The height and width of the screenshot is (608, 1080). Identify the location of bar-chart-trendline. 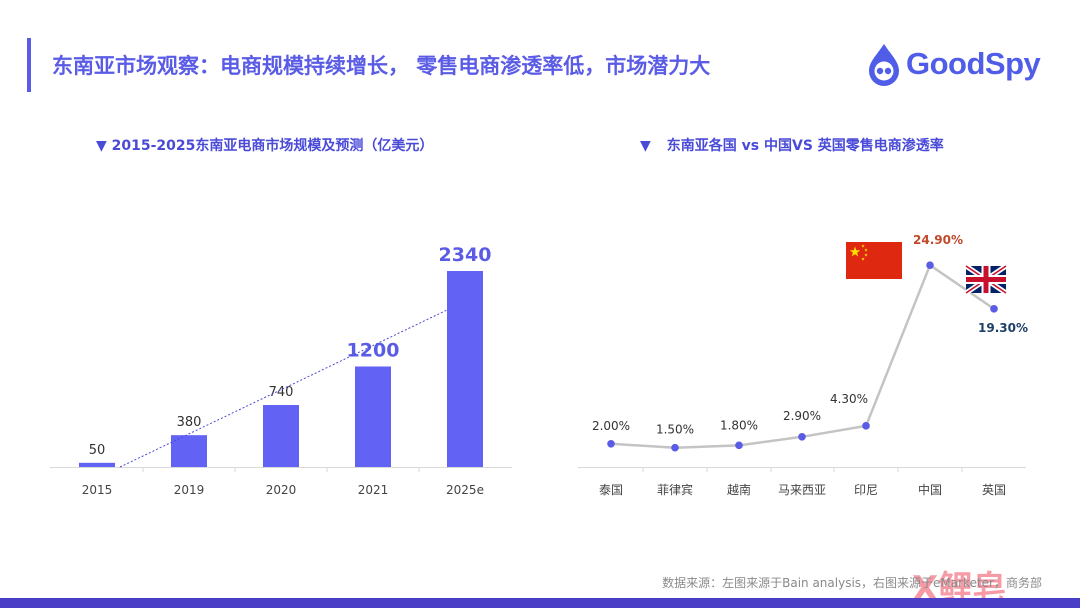
(283, 388).